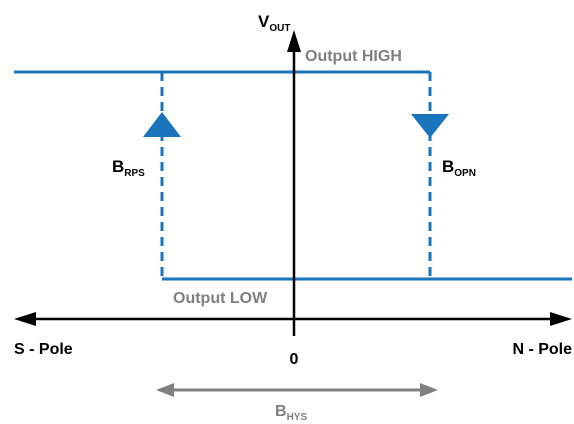 Image resolution: width=574 pixels, height=424 pixels. I want to click on s-pole-label: S - Pole, so click(43, 349).